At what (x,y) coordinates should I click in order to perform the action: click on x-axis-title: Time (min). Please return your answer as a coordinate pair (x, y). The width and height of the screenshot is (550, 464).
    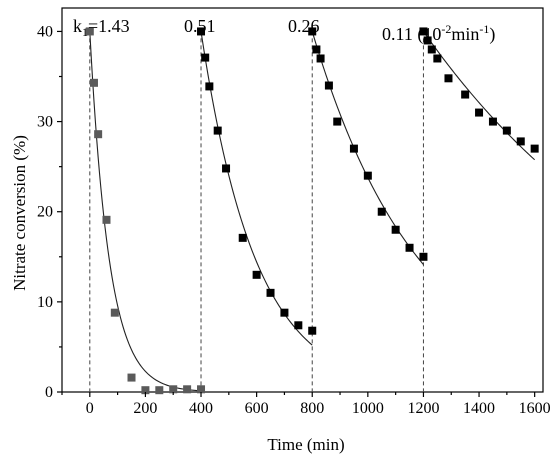
    Looking at the image, I should click on (305, 444).